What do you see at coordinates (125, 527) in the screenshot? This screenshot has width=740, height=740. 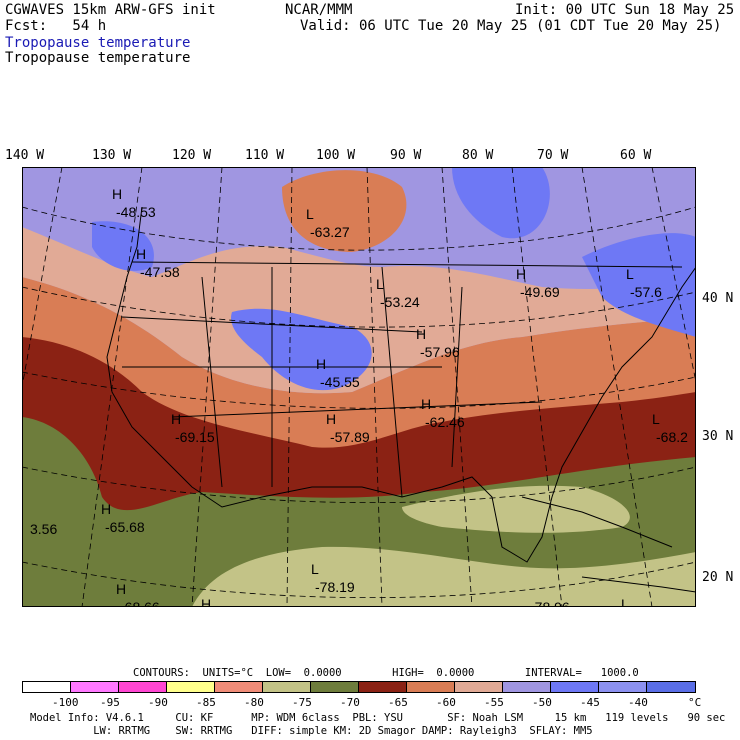 I see `extremum-value: -65.68` at bounding box center [125, 527].